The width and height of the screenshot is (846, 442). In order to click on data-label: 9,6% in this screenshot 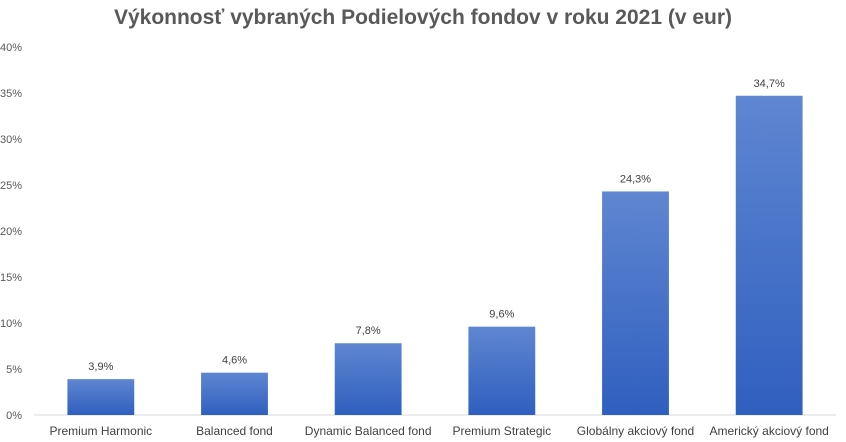, I will do `click(501, 315)`.